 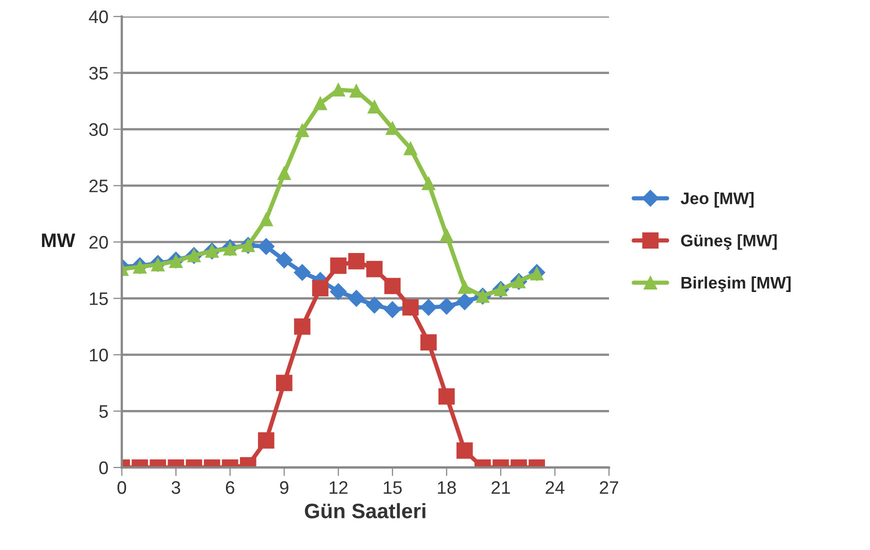 What do you see at coordinates (729, 242) in the screenshot?
I see `legend-label: Güneş [MW]` at bounding box center [729, 242].